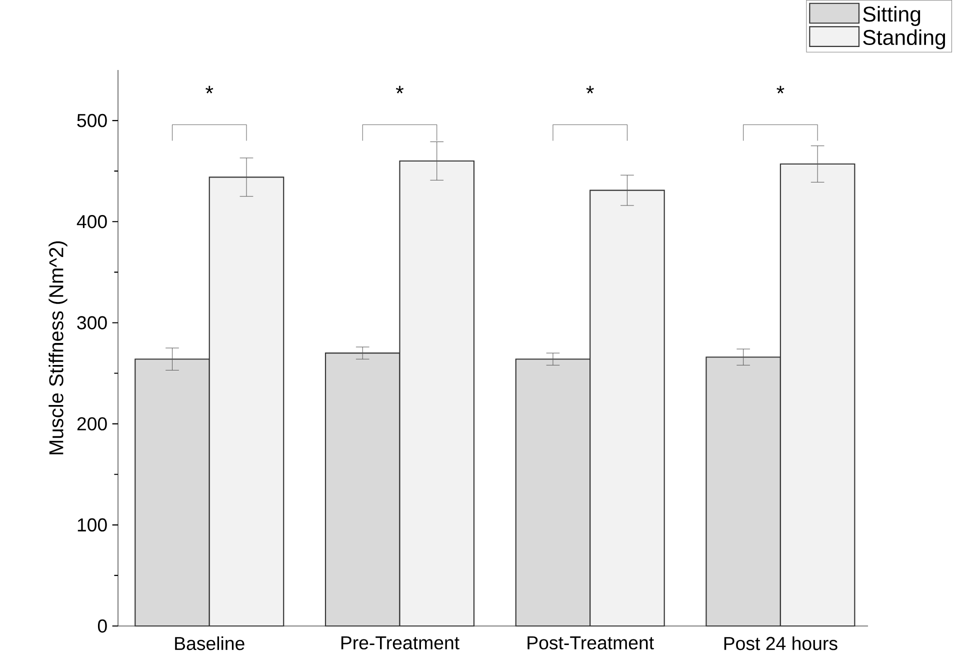 The height and width of the screenshot is (668, 956). I want to click on y-tick-label: 300, so click(92, 323).